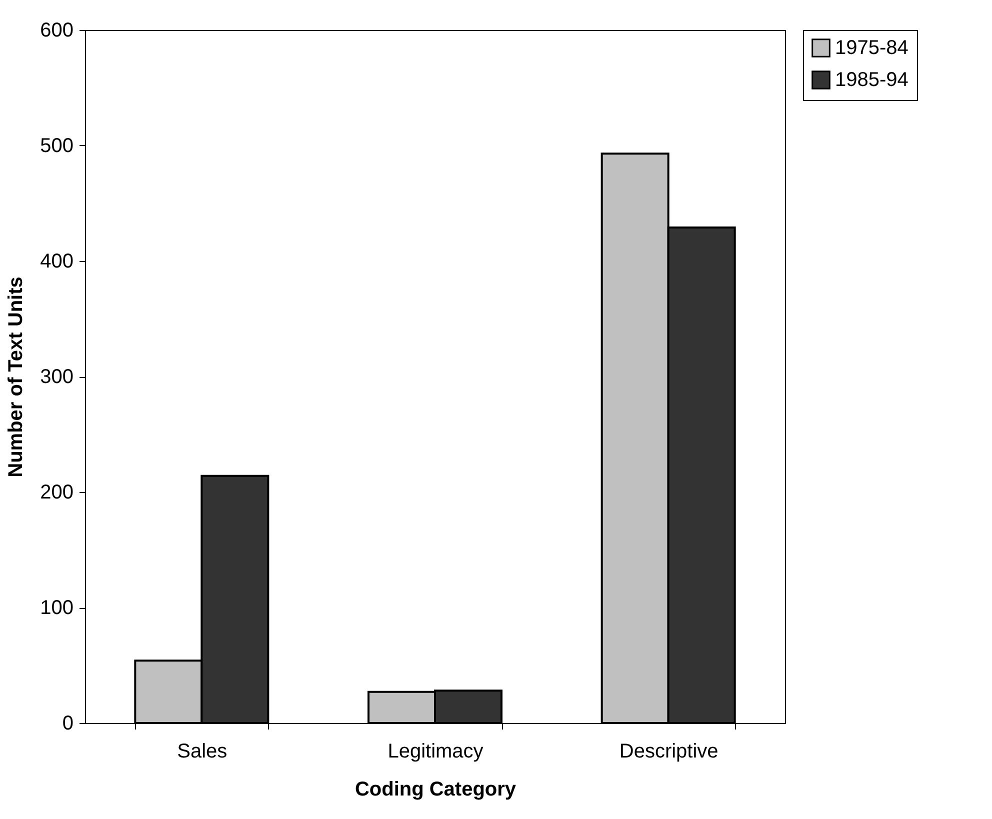  What do you see at coordinates (57, 261) in the screenshot?
I see `y-tick-label: 400` at bounding box center [57, 261].